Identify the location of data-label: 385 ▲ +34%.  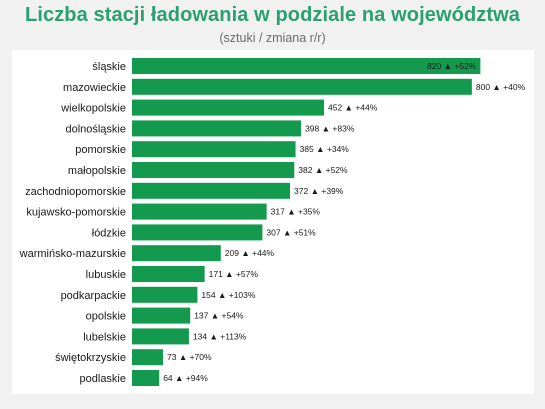
(325, 149).